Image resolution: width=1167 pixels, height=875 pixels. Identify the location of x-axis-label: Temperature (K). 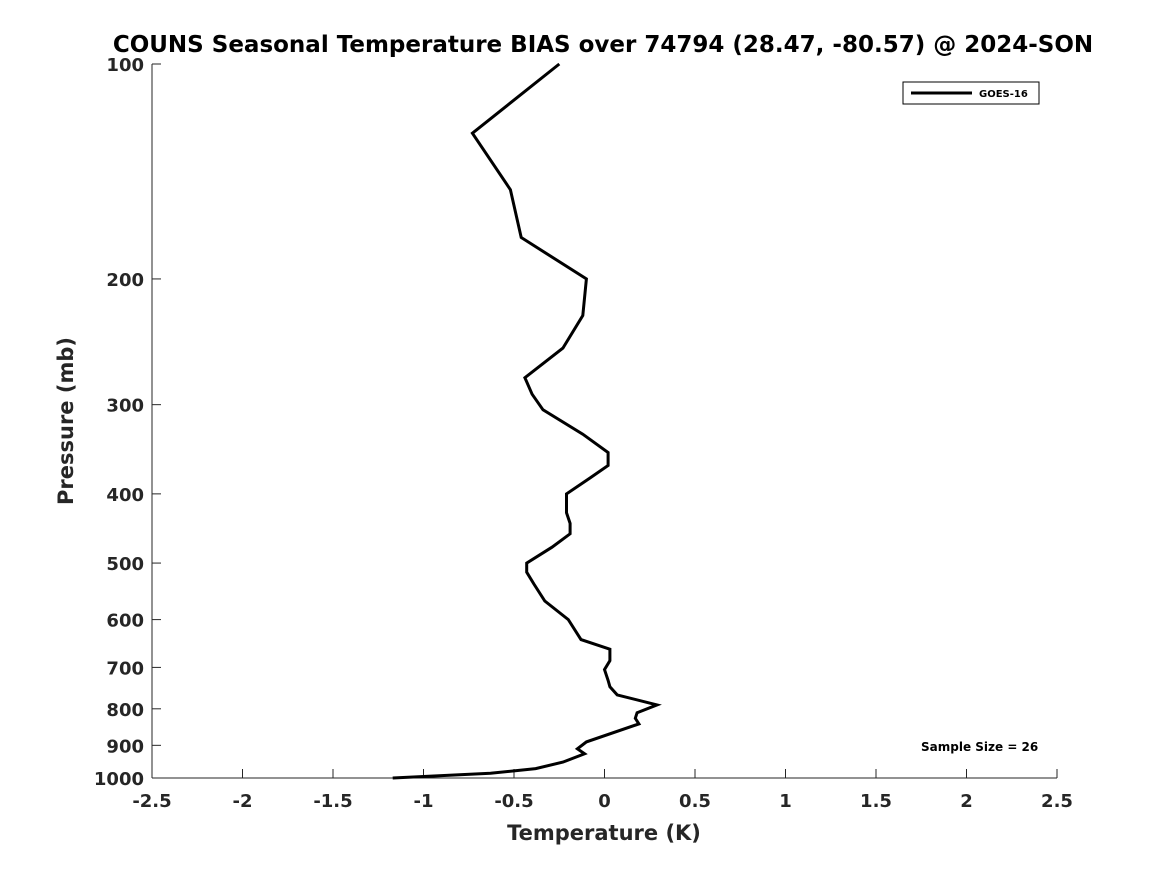
(604, 833).